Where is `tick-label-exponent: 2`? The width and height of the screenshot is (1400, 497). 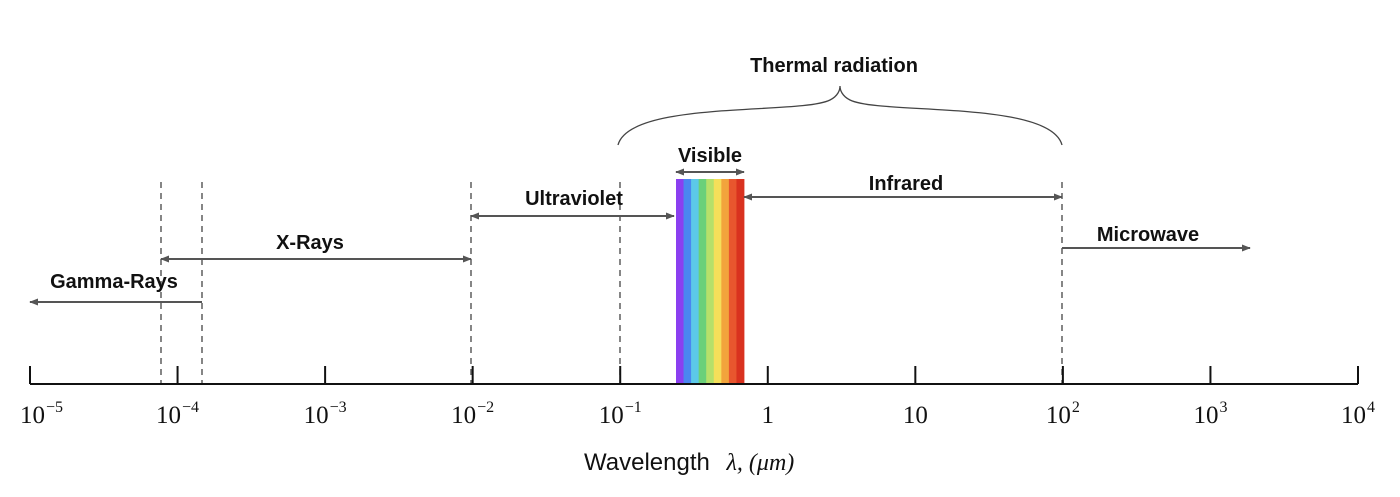 tick-label-exponent: 2 is located at coordinates (1076, 407).